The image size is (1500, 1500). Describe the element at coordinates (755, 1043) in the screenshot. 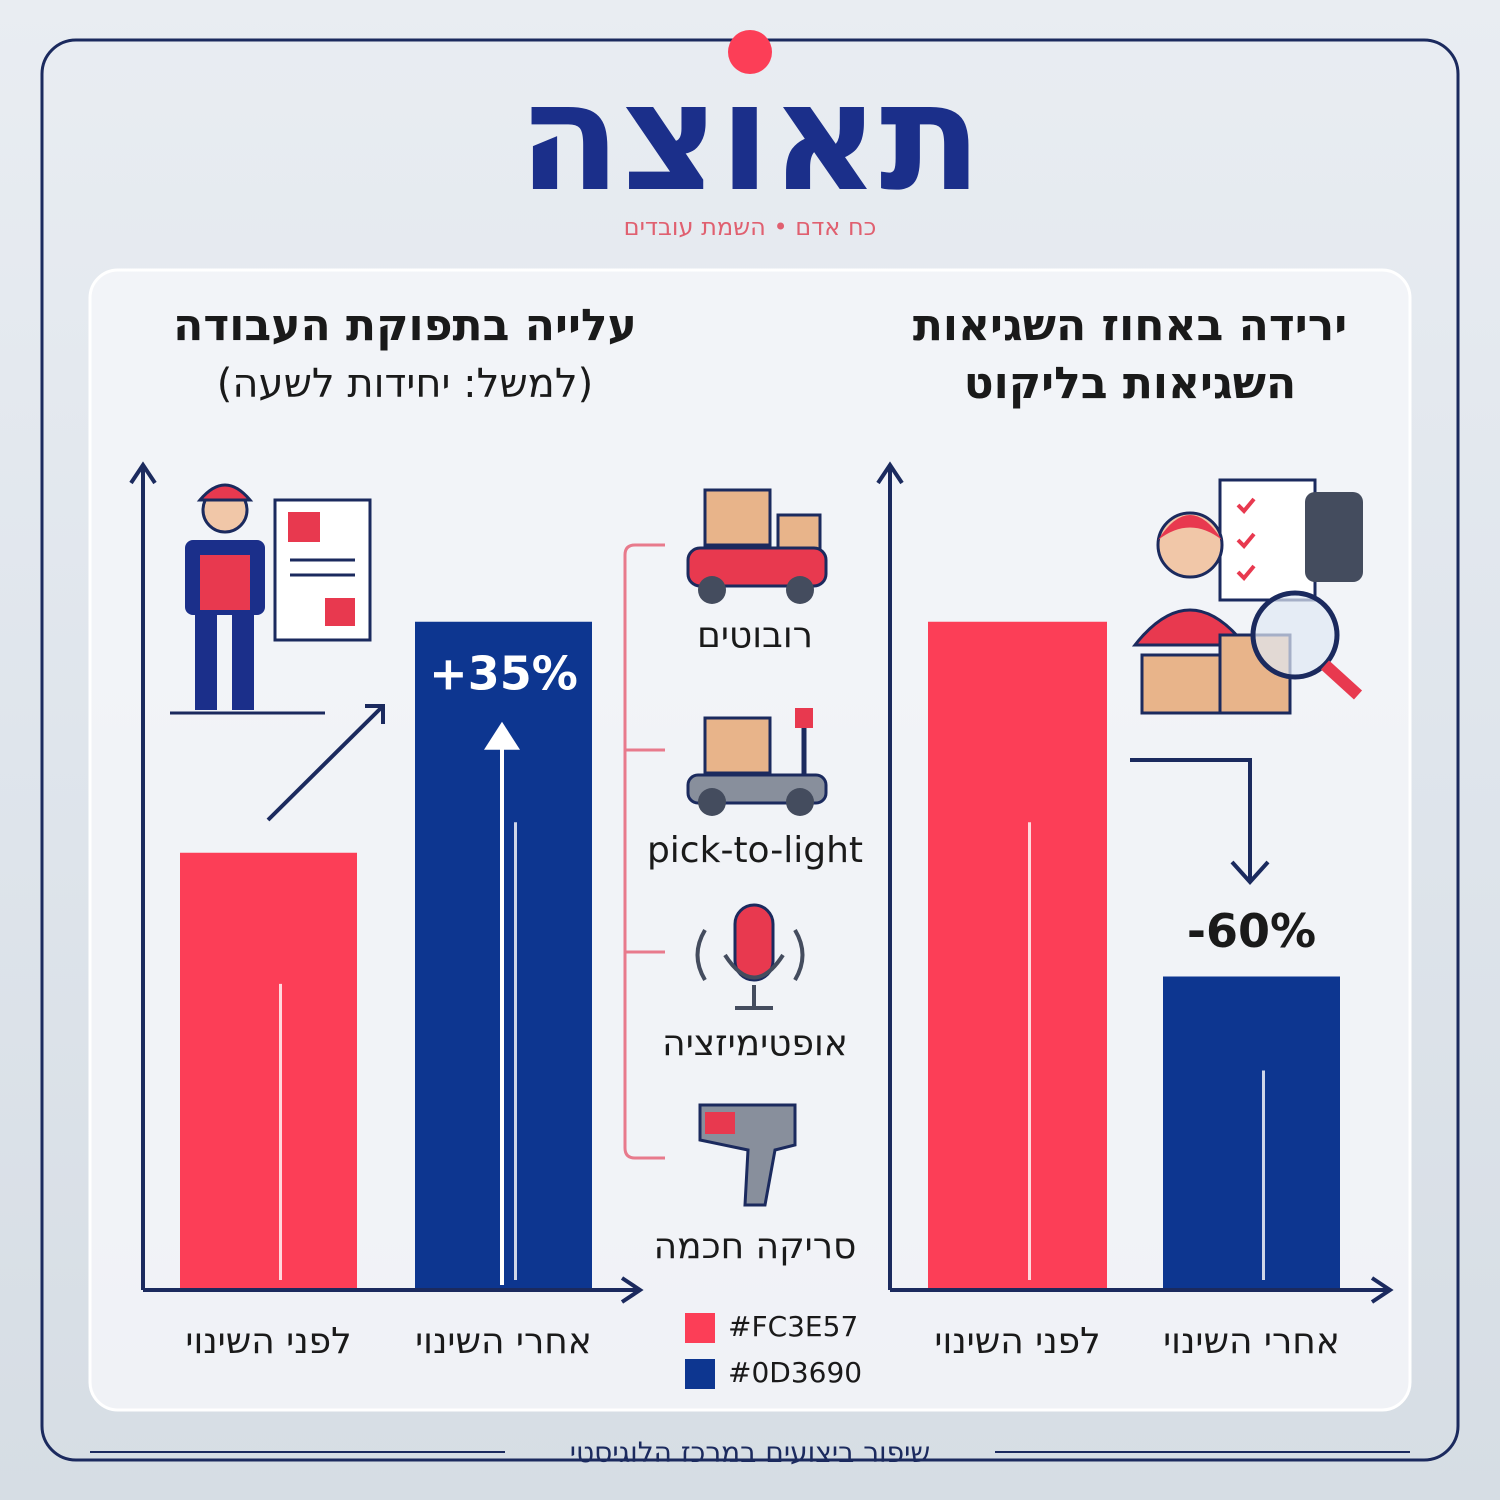

I see `tool-label: אופטימיזציה` at that location.